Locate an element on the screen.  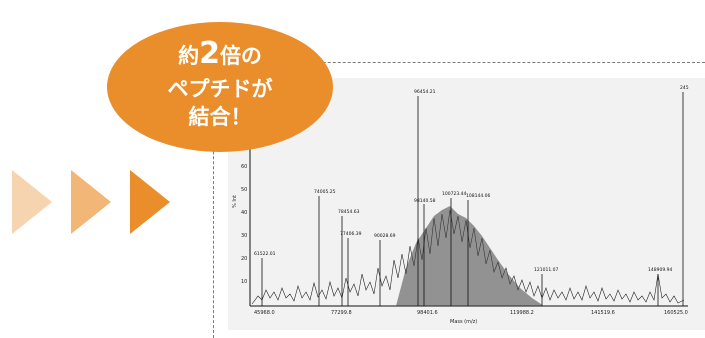
spectrum-cluster is located at coordinates (470, 256).